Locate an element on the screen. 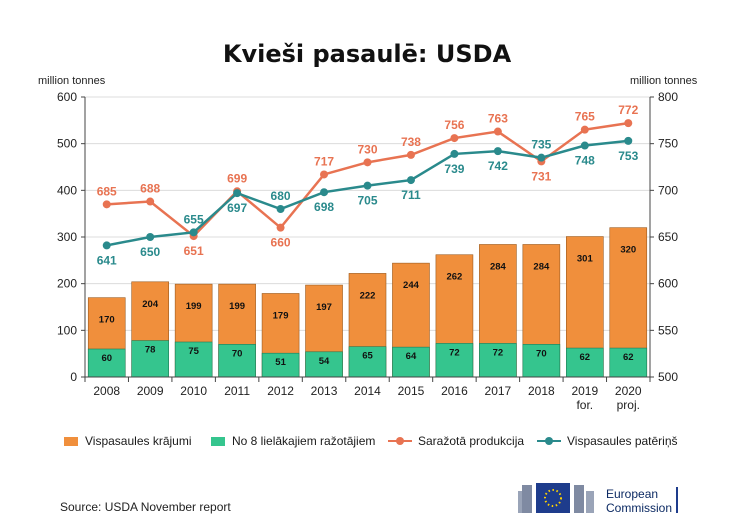 Image resolution: width=735 pixels, height=529 pixels. label-production: 772 is located at coordinates (628, 110).